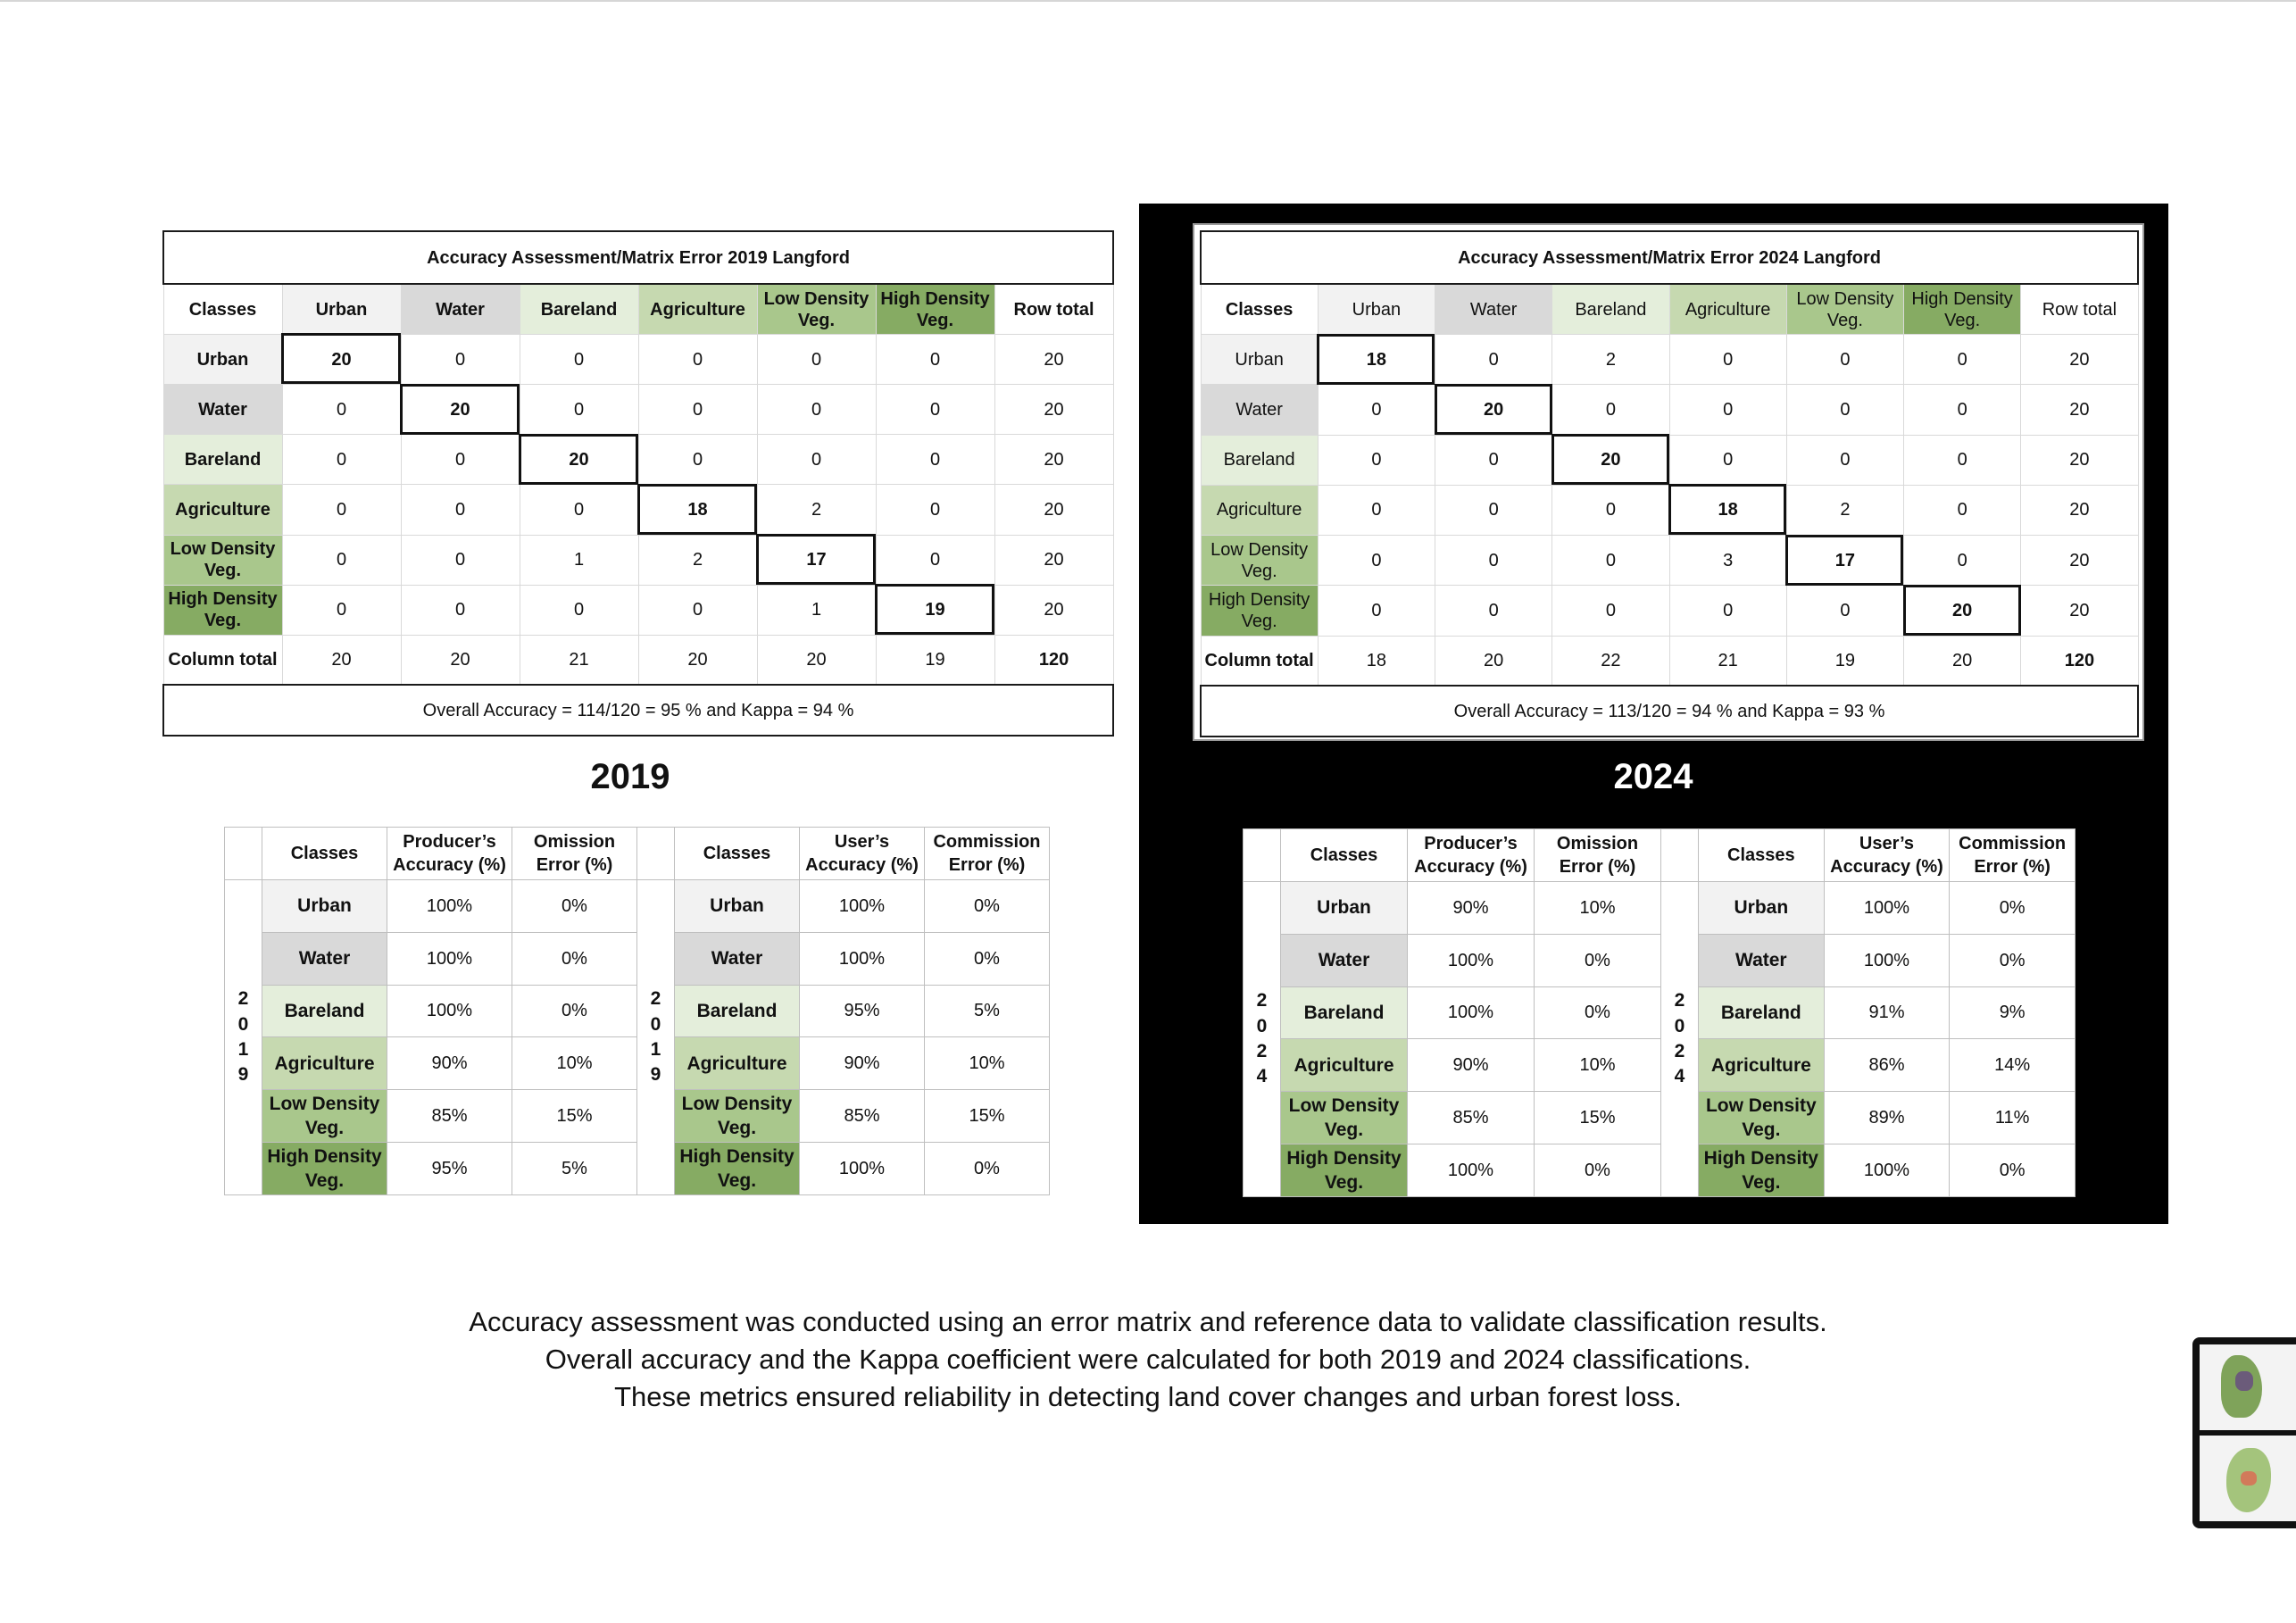 This screenshot has height=1623, width=2296. What do you see at coordinates (638, 560) in the screenshot?
I see `matrix-row: Low Density Veg. 0 0 1 2 17 0 20` at bounding box center [638, 560].